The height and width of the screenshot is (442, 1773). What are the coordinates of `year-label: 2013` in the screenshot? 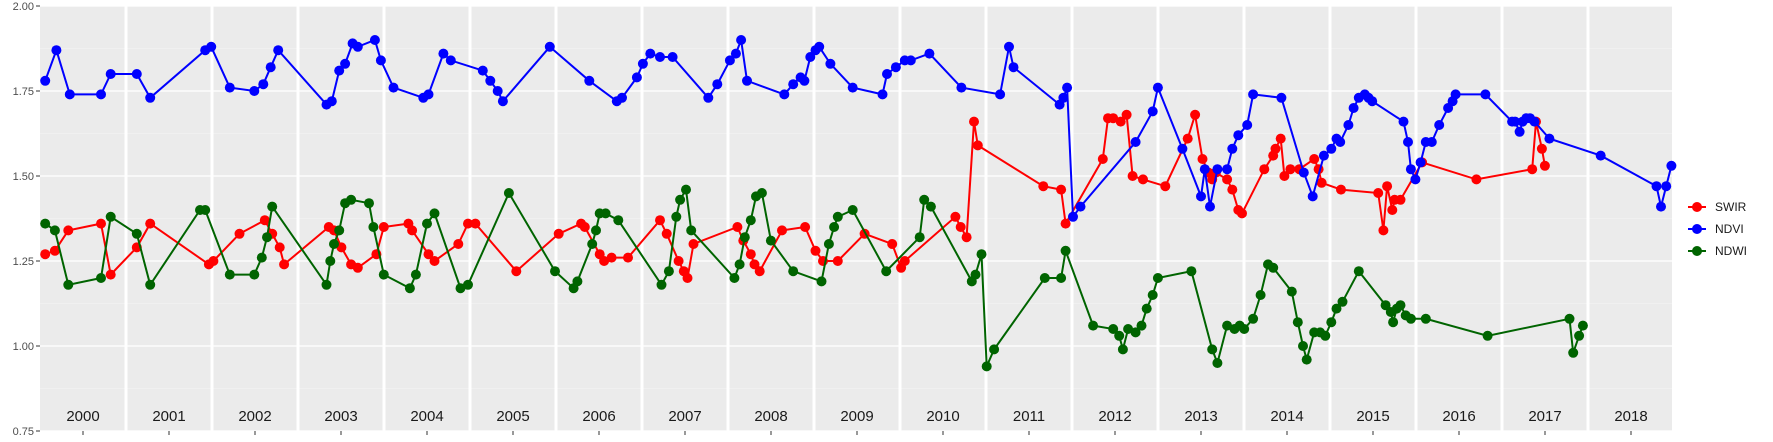 It's located at (1200, 416).